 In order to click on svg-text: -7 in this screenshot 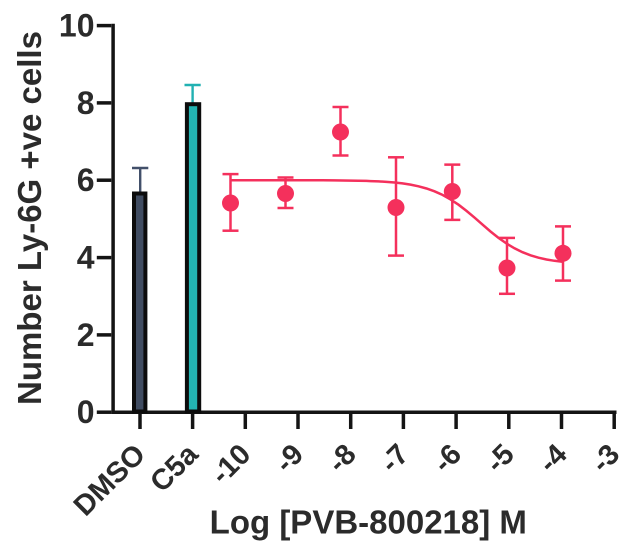, I will do `click(394, 458)`.